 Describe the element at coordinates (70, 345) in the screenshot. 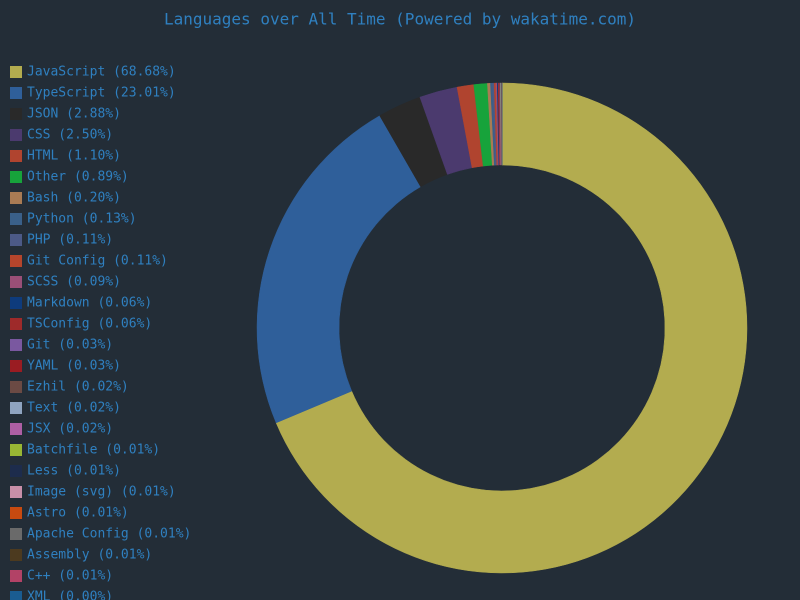

I see `legend-label: Git (0.03%)` at that location.